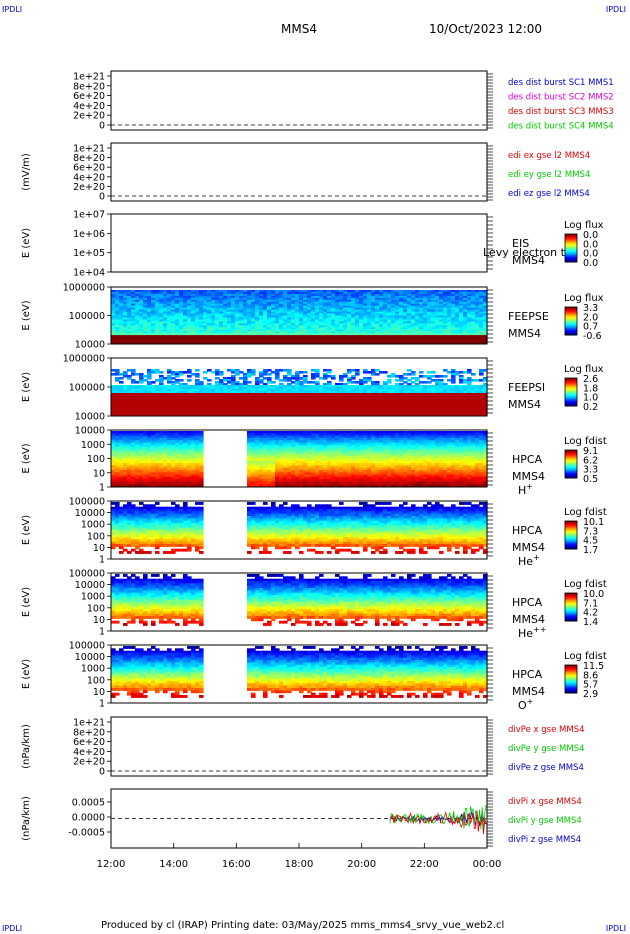  I want to click on p3-cbar-title: Log flux, so click(584, 225).